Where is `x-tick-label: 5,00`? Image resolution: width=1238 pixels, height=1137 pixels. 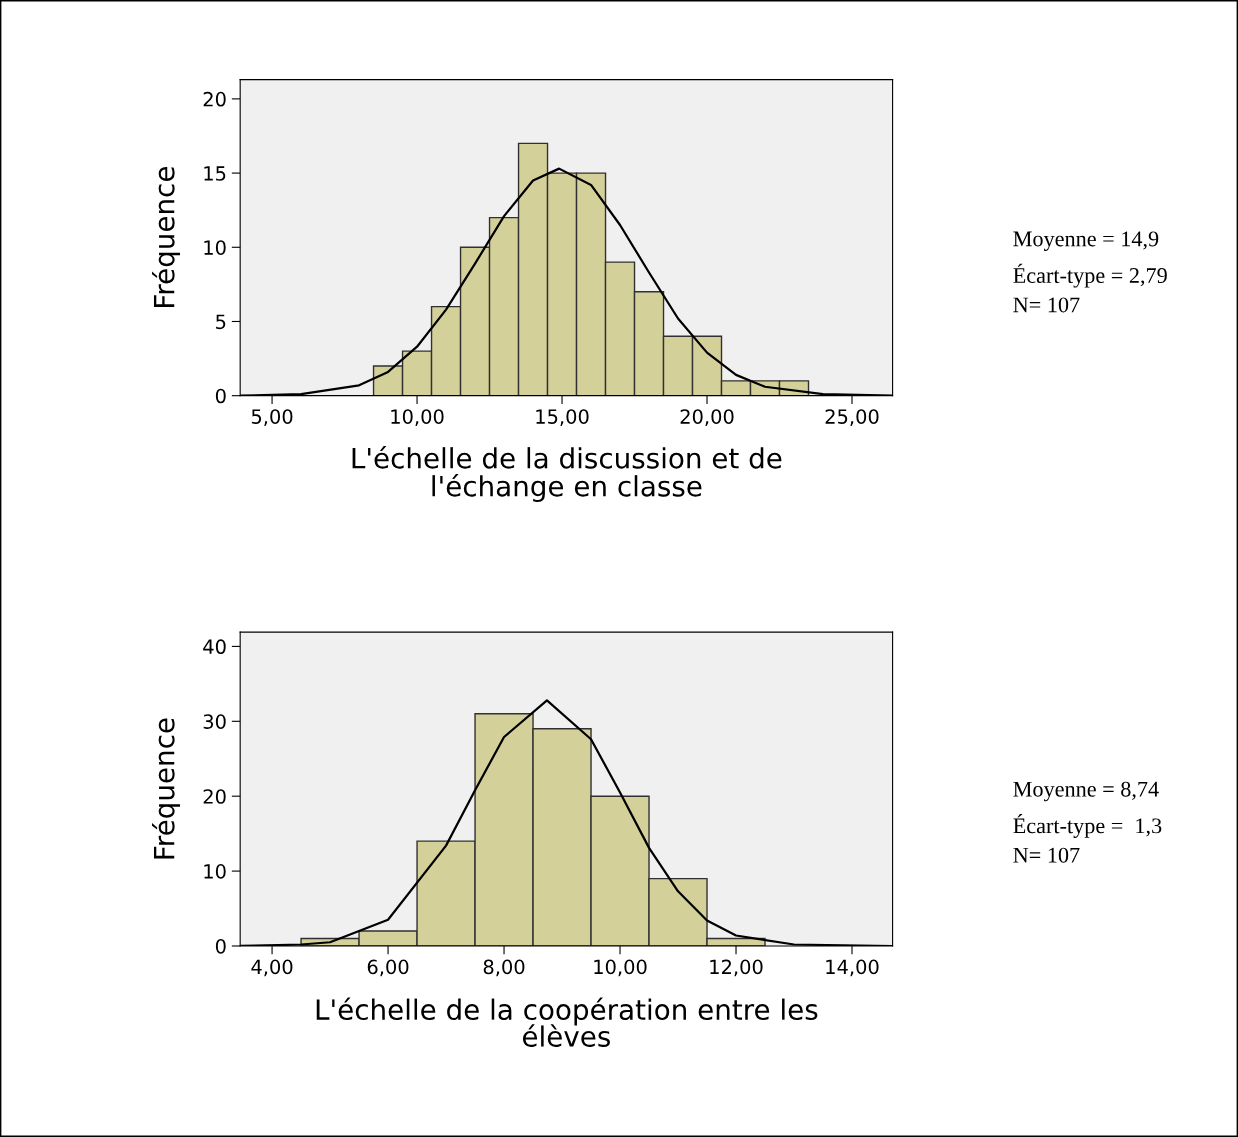 x-tick-label: 5,00 is located at coordinates (272, 417).